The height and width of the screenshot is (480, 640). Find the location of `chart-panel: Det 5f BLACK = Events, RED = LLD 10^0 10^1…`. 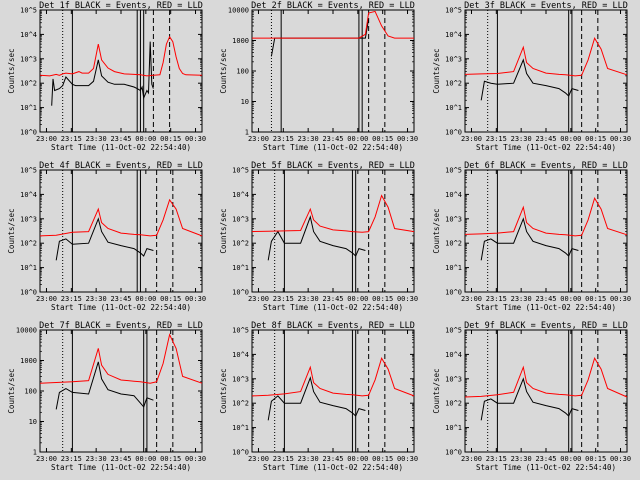

chart-panel: Det 5f BLACK = Events, RED = LLD 10^0 10^1… is located at coordinates (318, 236).